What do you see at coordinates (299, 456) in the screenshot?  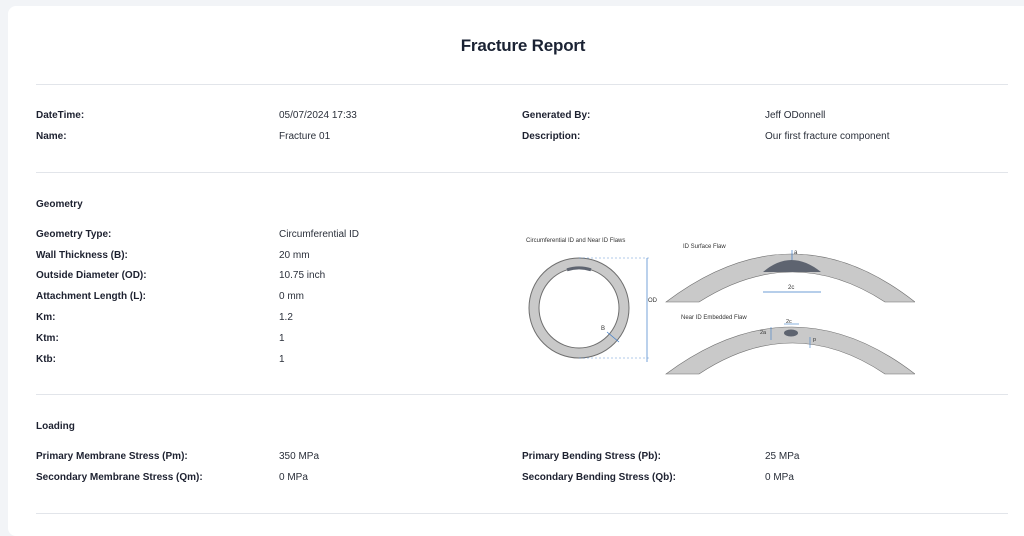 I see `pm-value: 350 MPa` at bounding box center [299, 456].